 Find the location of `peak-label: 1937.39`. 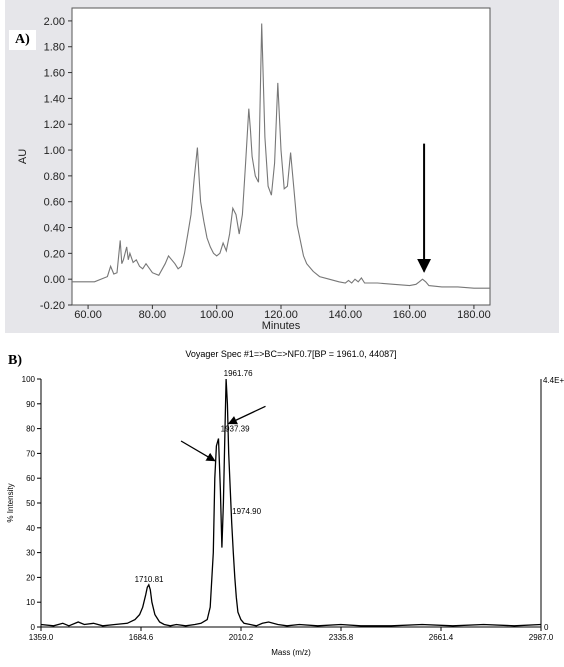

peak-label: 1937.39 is located at coordinates (235, 429).